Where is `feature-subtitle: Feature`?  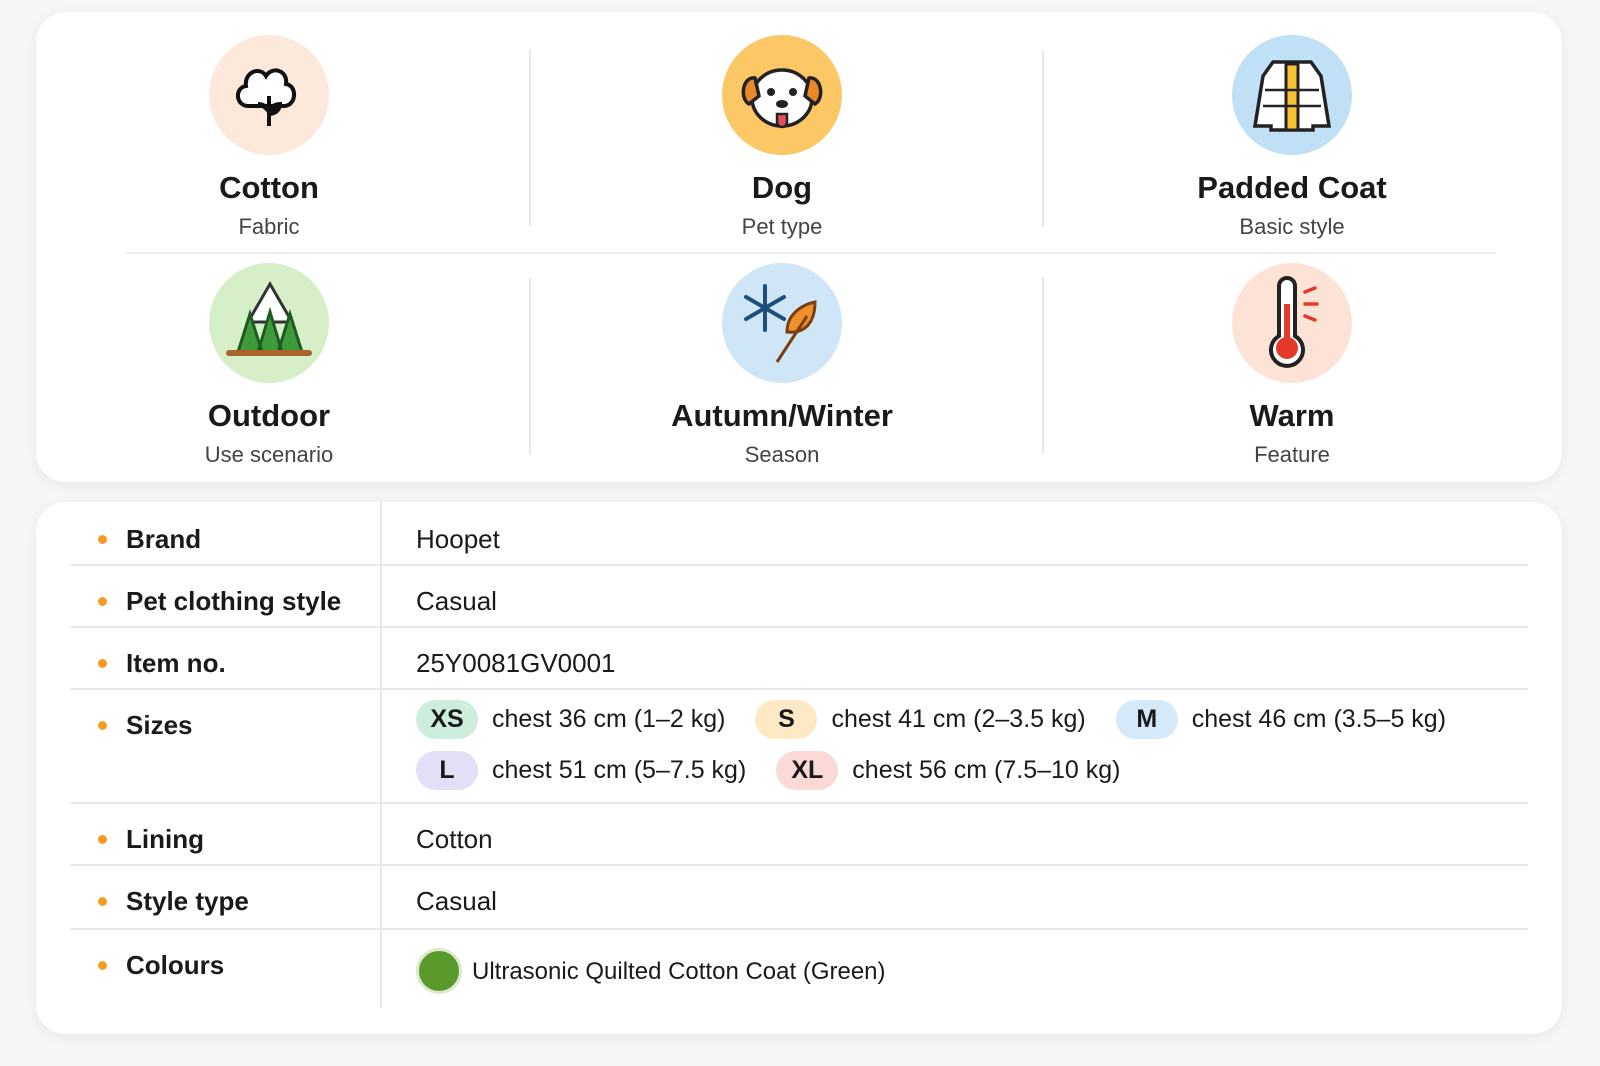
feature-subtitle: Feature is located at coordinates (1292, 454).